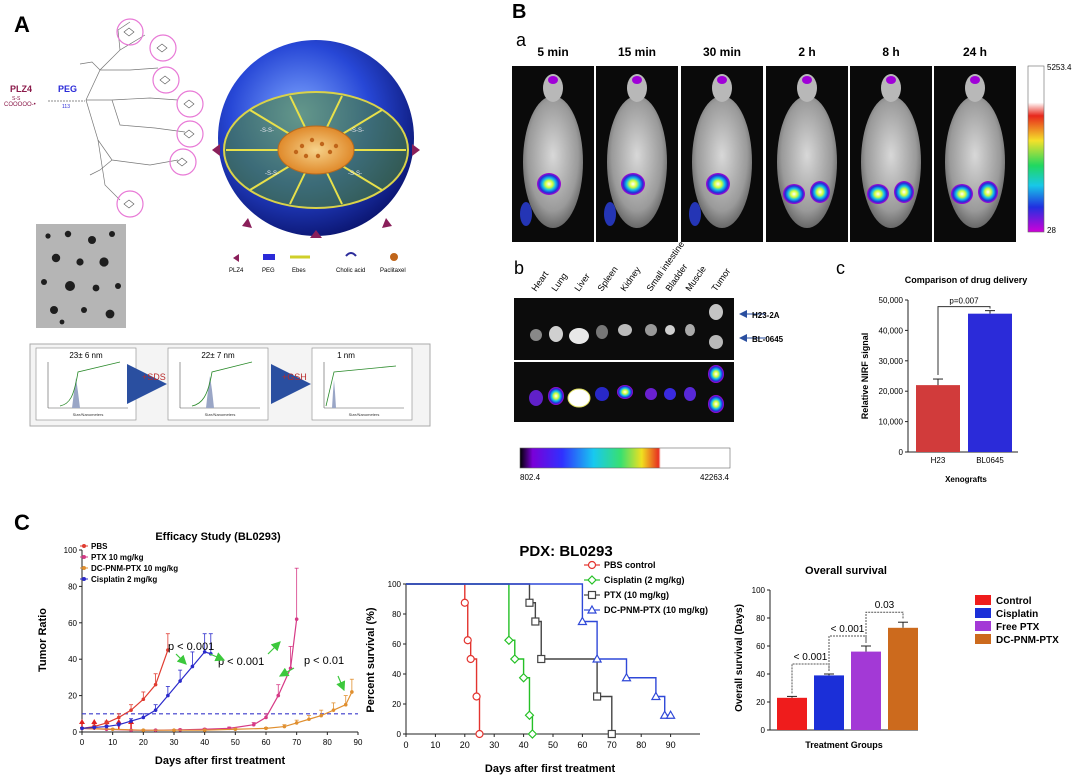 The width and height of the screenshot is (1072, 778). What do you see at coordinates (220, 761) in the screenshot?
I see `x-axis-title: Days after first treatment` at bounding box center [220, 761].